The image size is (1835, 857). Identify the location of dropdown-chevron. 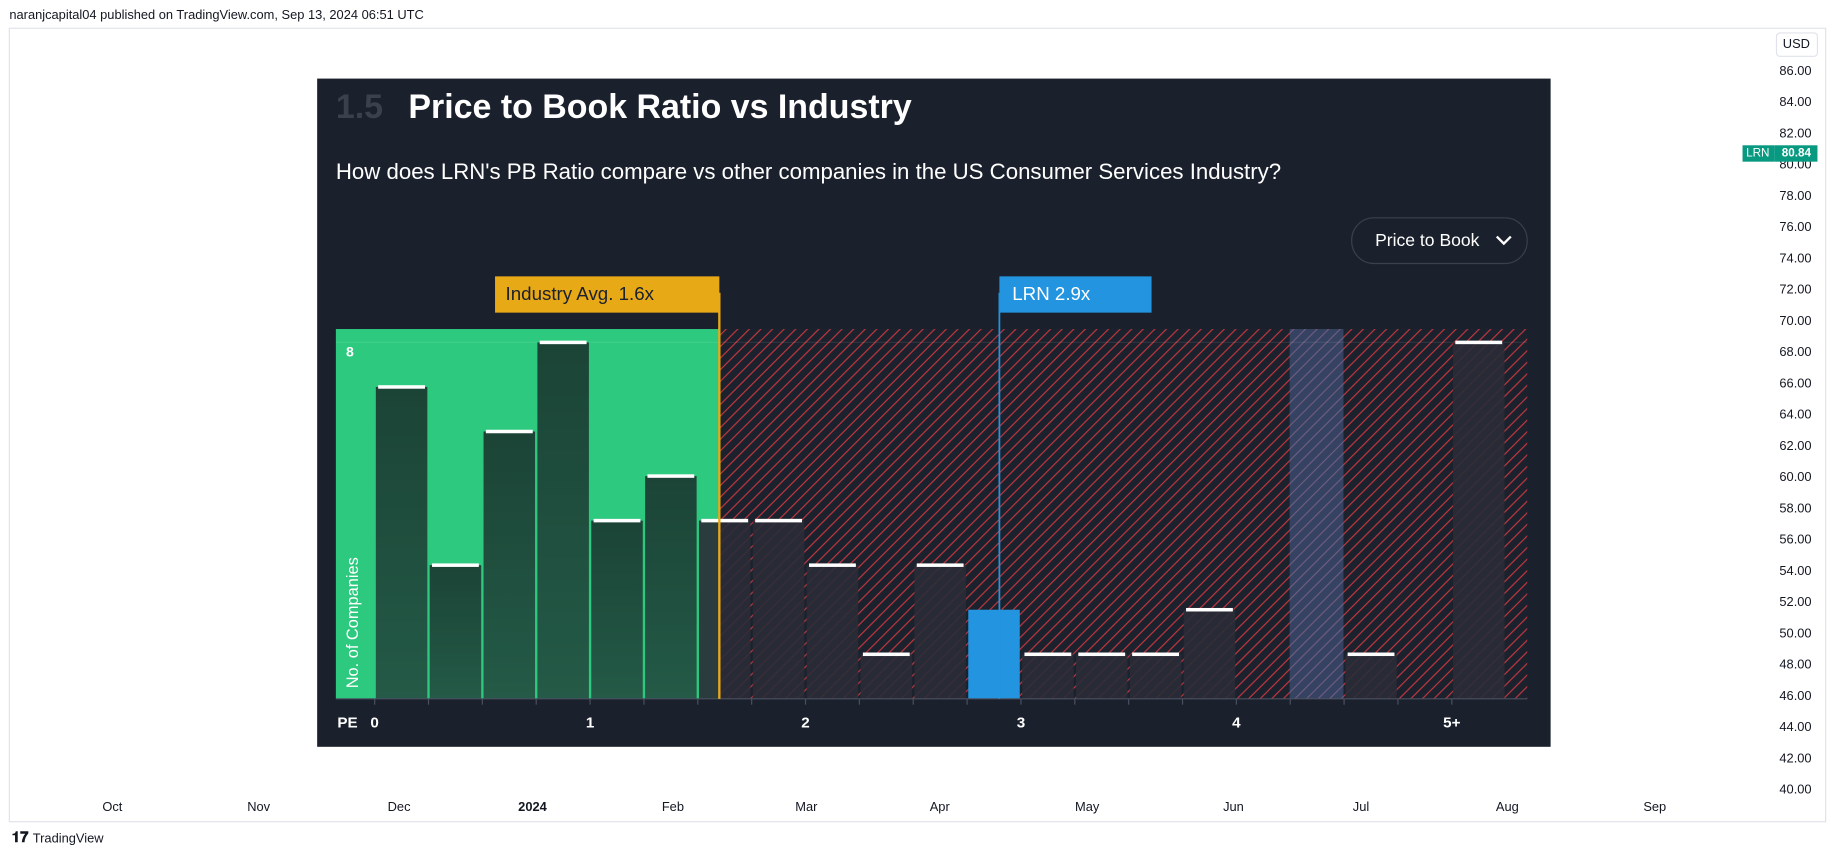
(1503, 240).